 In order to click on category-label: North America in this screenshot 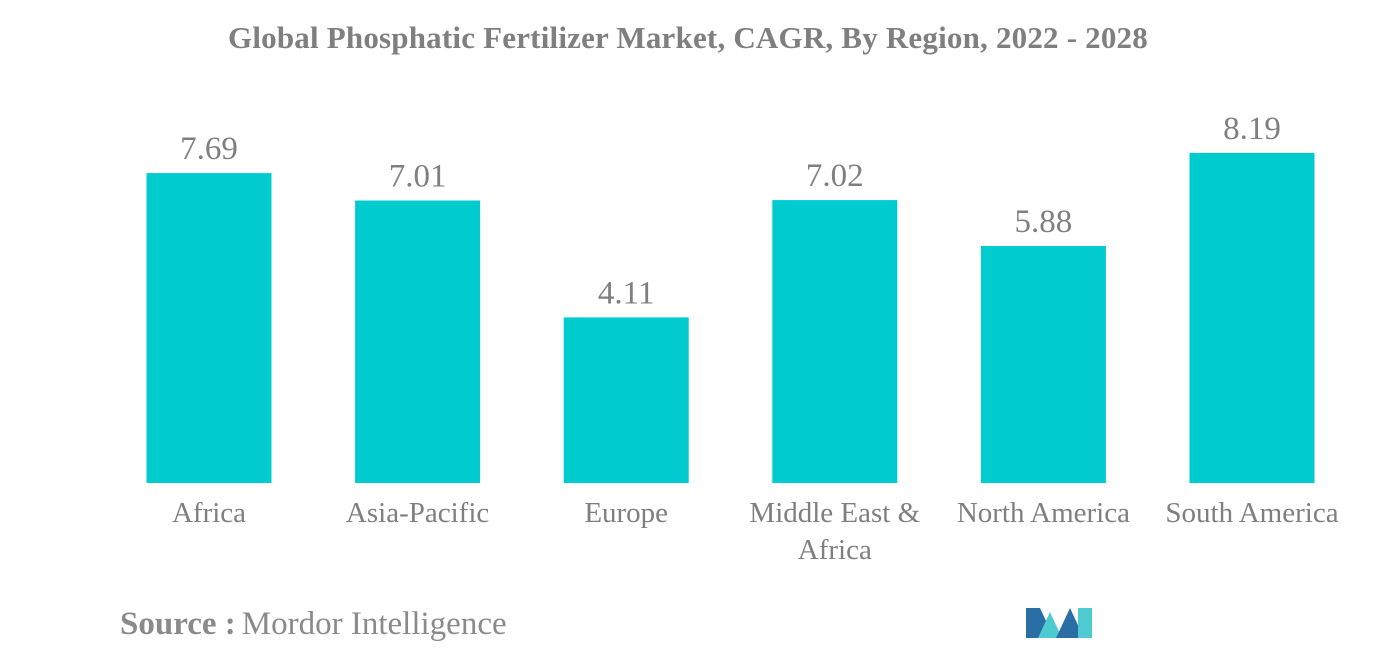, I will do `click(1043, 513)`.